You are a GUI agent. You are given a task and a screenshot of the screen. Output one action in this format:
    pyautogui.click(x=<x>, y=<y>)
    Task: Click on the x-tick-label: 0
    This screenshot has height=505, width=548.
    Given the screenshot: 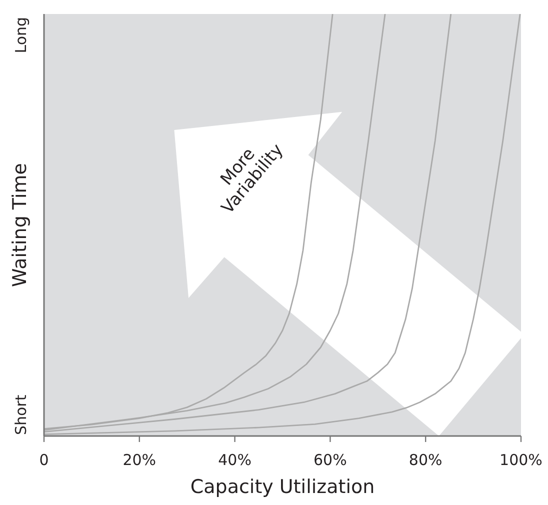 What is the action you would take?
    pyautogui.click(x=44, y=460)
    